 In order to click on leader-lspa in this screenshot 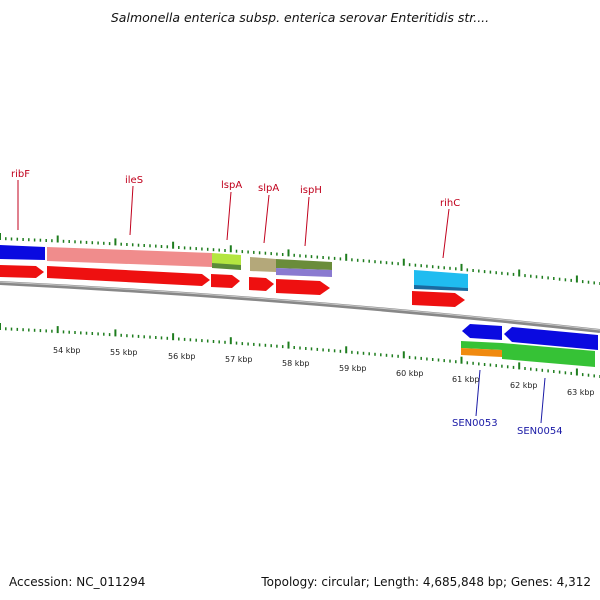, I will do `click(229, 216)`.